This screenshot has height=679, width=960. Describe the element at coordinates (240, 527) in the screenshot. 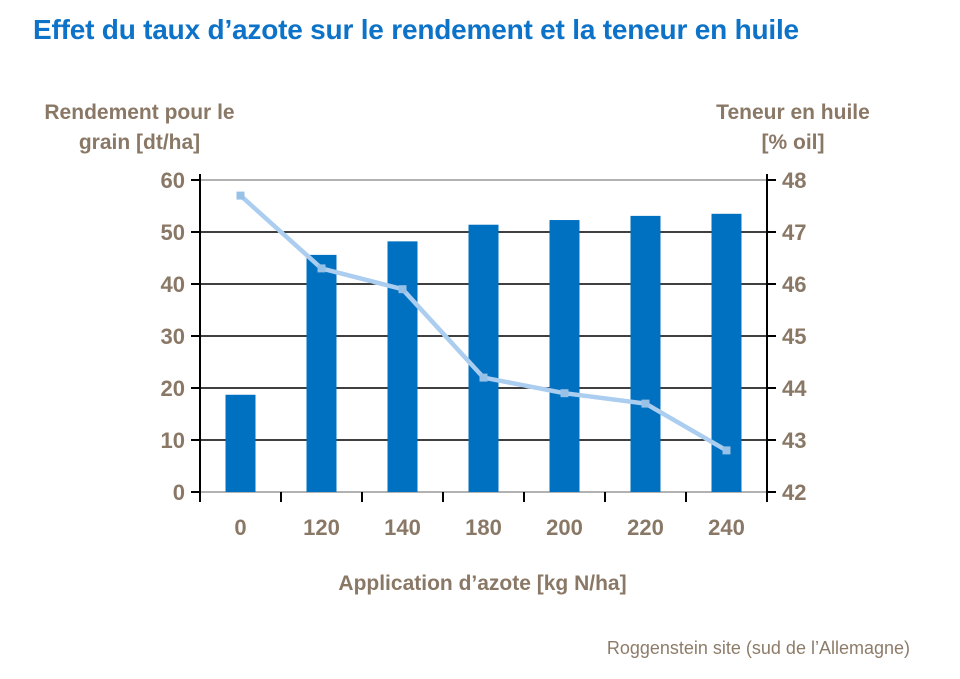

I see `x-tick-label: 0` at that location.